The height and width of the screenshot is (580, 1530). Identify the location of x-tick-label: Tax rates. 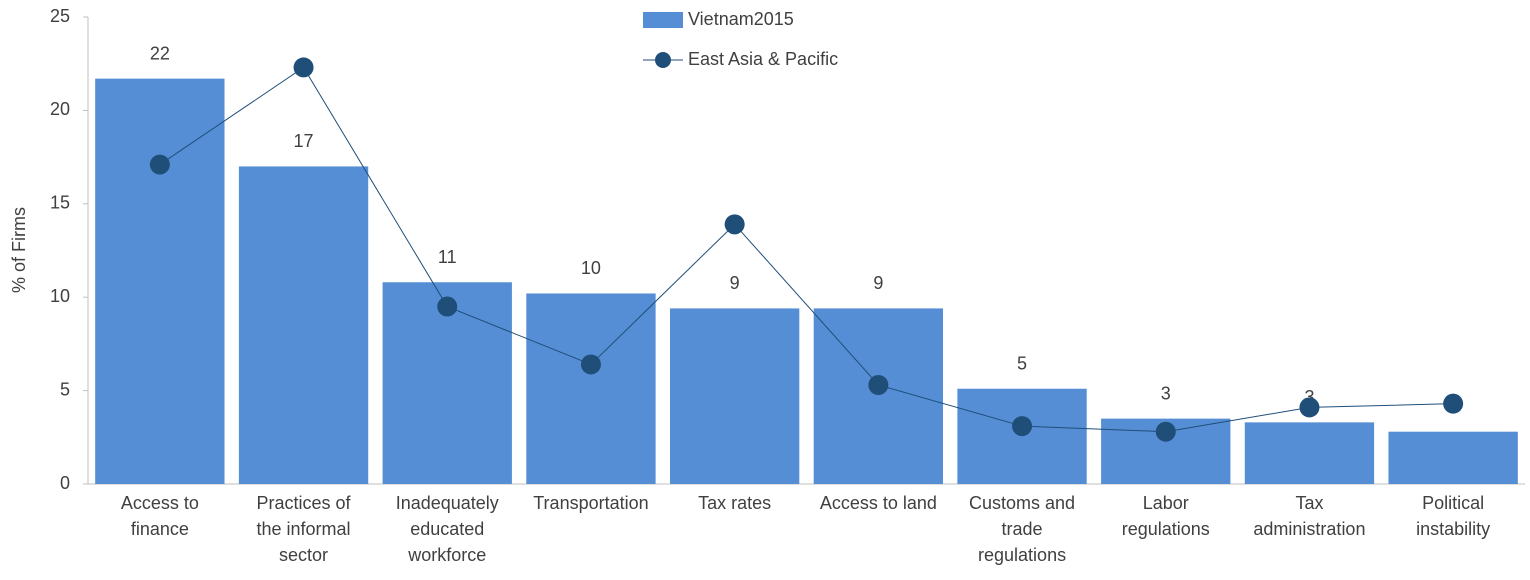
(734, 503).